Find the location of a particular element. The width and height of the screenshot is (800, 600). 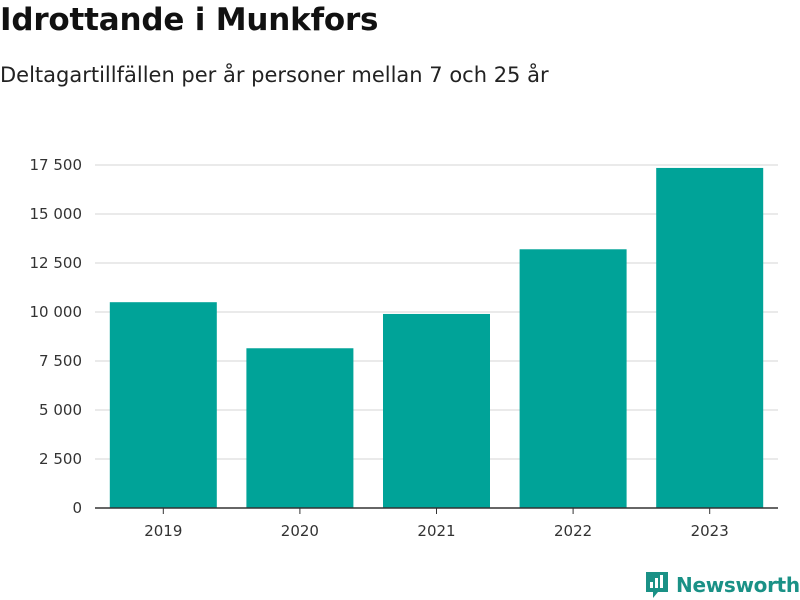

x-tick-label: 2022 is located at coordinates (573, 531).